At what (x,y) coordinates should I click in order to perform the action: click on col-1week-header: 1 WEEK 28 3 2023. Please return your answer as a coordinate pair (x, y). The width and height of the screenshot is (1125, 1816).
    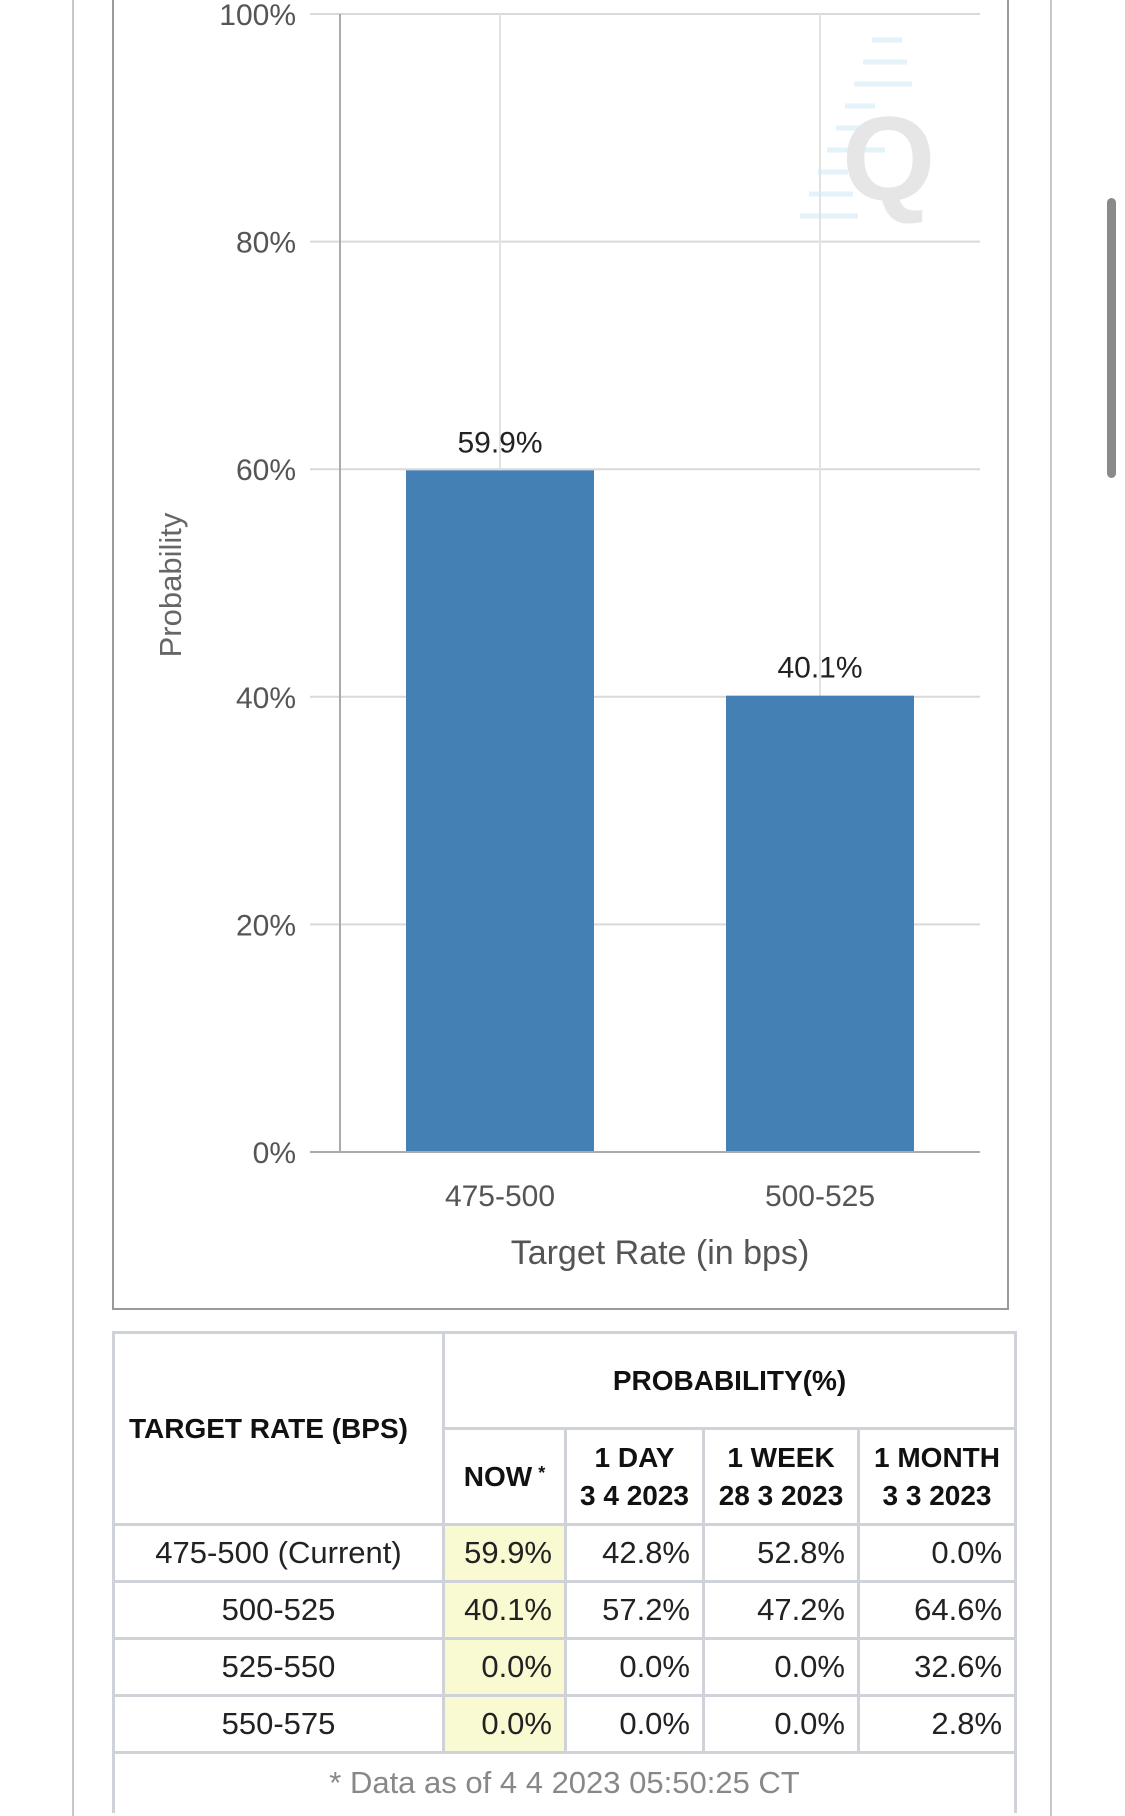
    Looking at the image, I should click on (781, 1476).